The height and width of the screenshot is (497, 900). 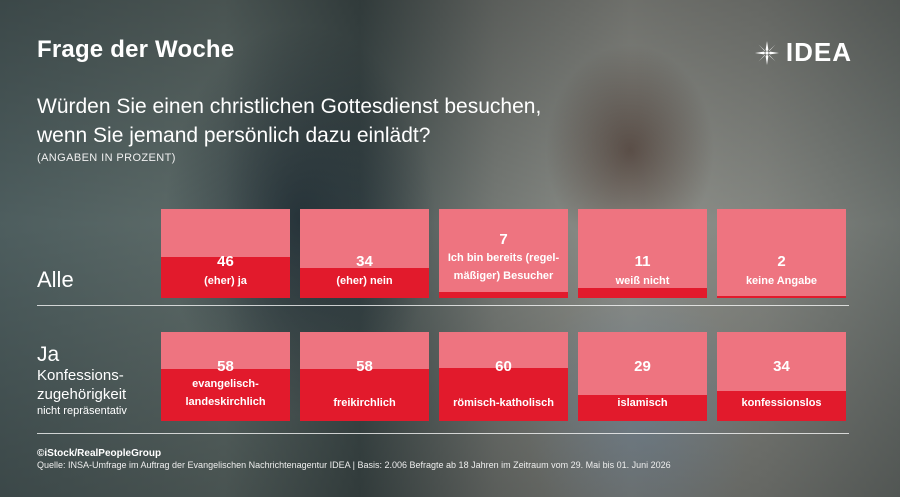 I want to click on bar-tile: 34 konfessionslos, so click(x=781, y=376).